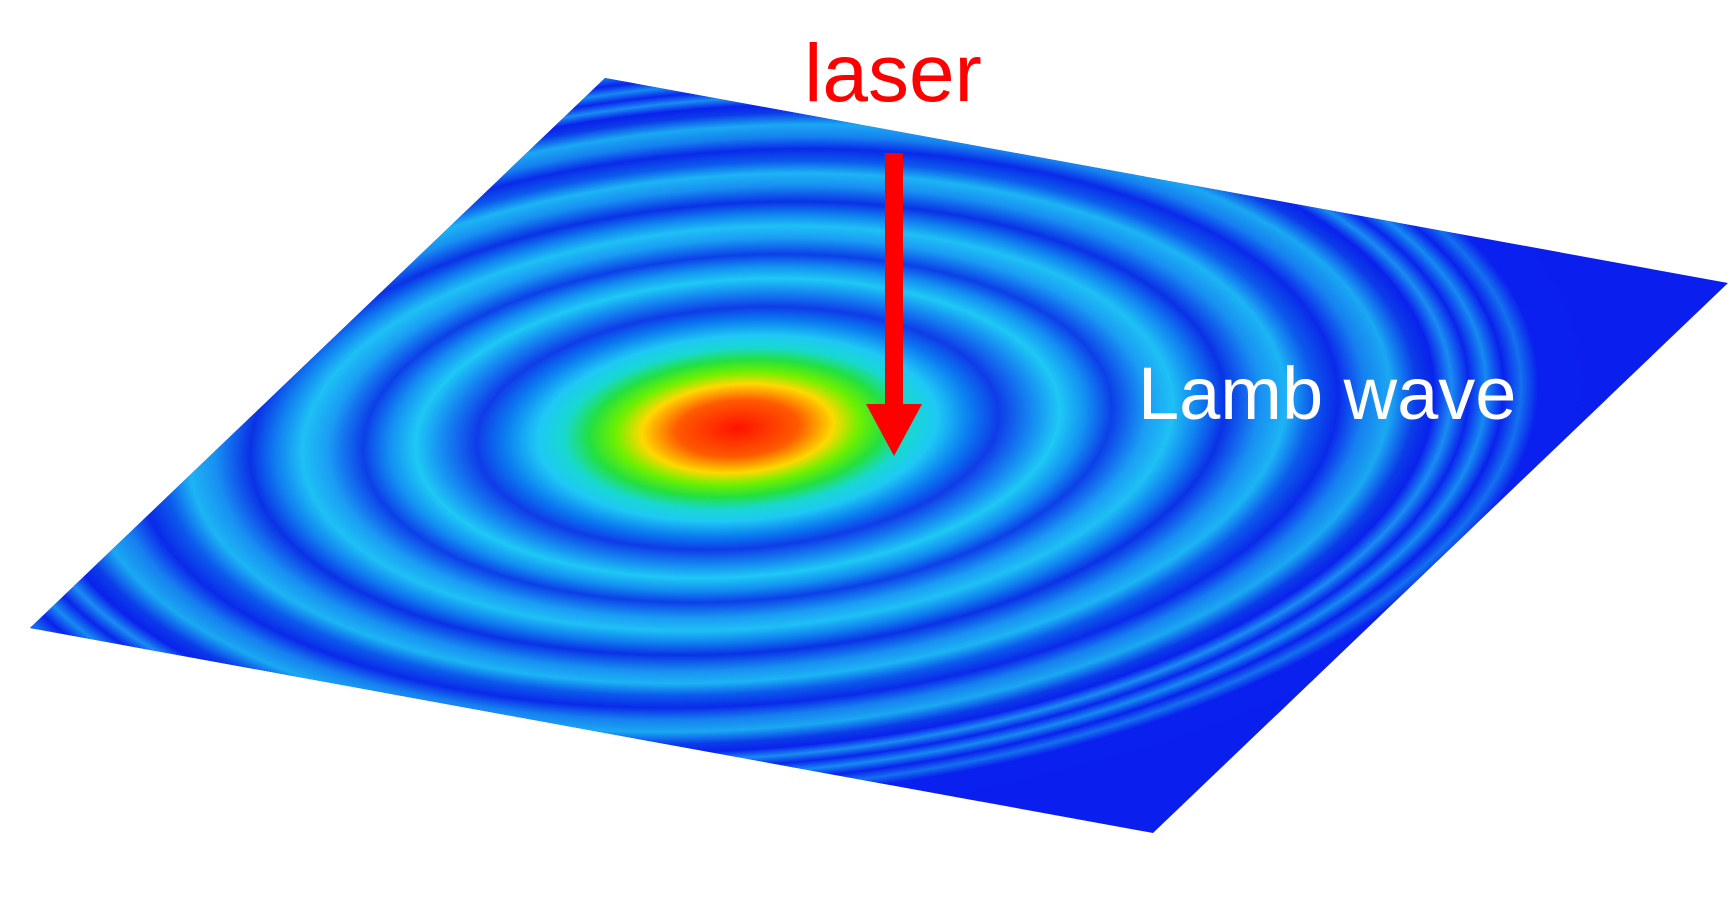 The height and width of the screenshot is (906, 1728). I want to click on down-arrow-icon, so click(894, 304).